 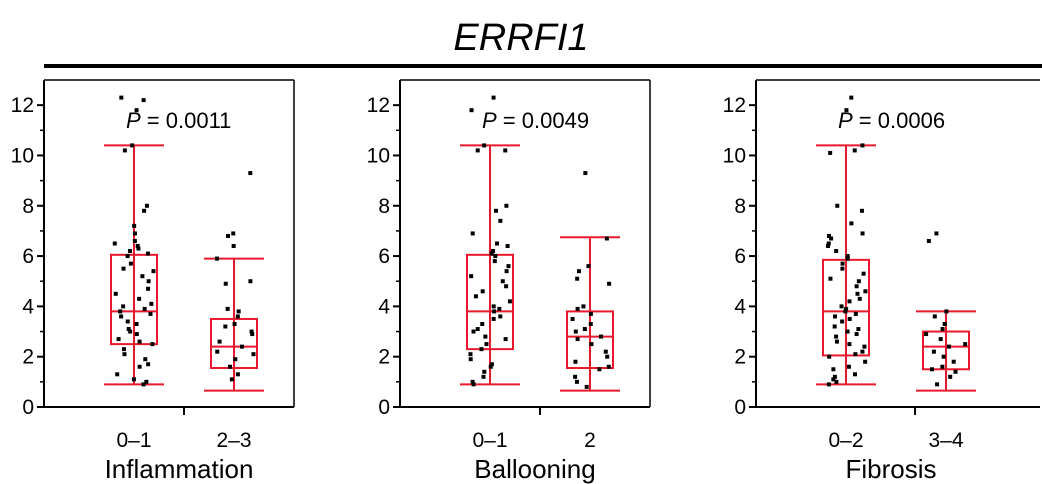 I want to click on y-tick-label: 8, so click(x=28, y=206).